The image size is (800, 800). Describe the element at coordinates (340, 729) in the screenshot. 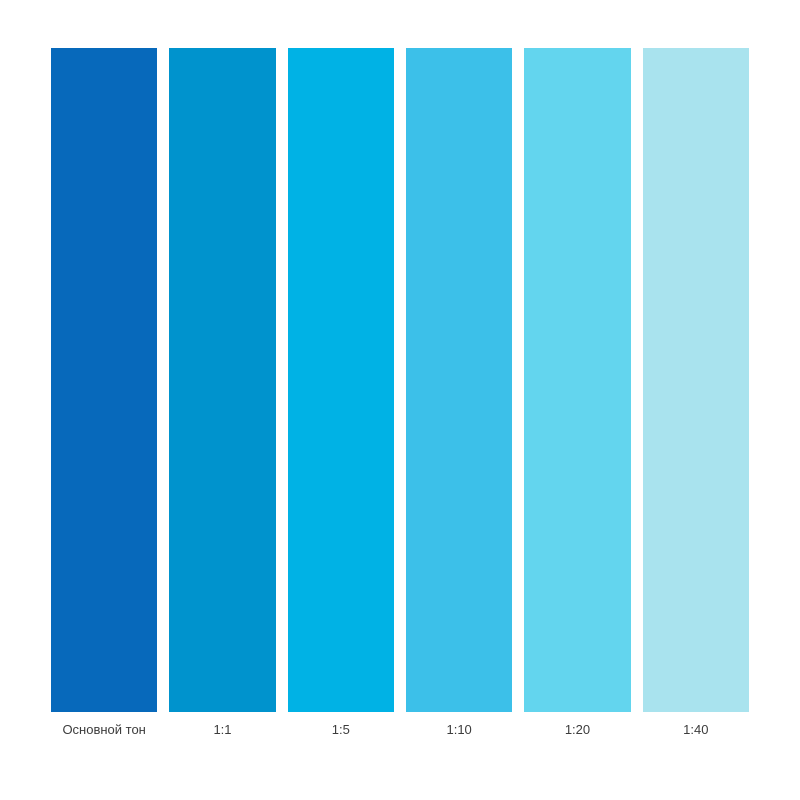

I see `swatch-label: 1:5` at that location.